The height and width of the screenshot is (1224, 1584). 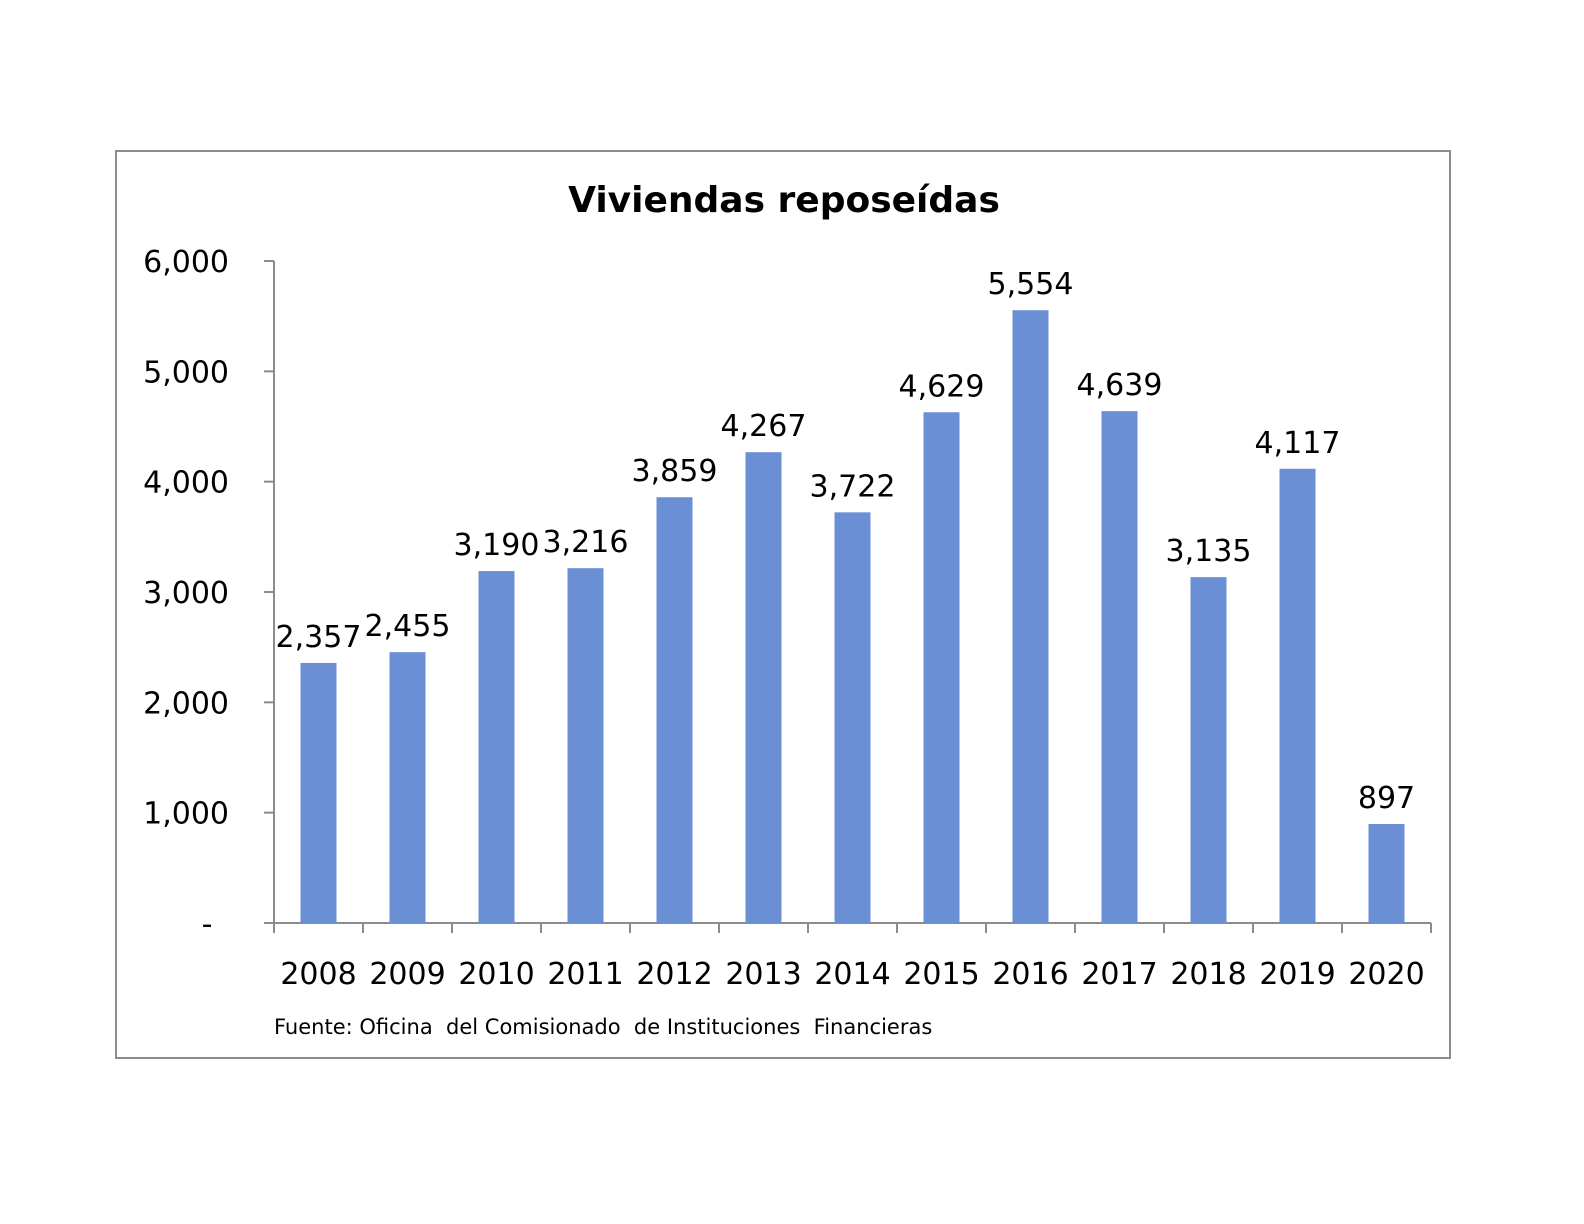 What do you see at coordinates (186, 372) in the screenshot?
I see `y-tick-label: 5,000` at bounding box center [186, 372].